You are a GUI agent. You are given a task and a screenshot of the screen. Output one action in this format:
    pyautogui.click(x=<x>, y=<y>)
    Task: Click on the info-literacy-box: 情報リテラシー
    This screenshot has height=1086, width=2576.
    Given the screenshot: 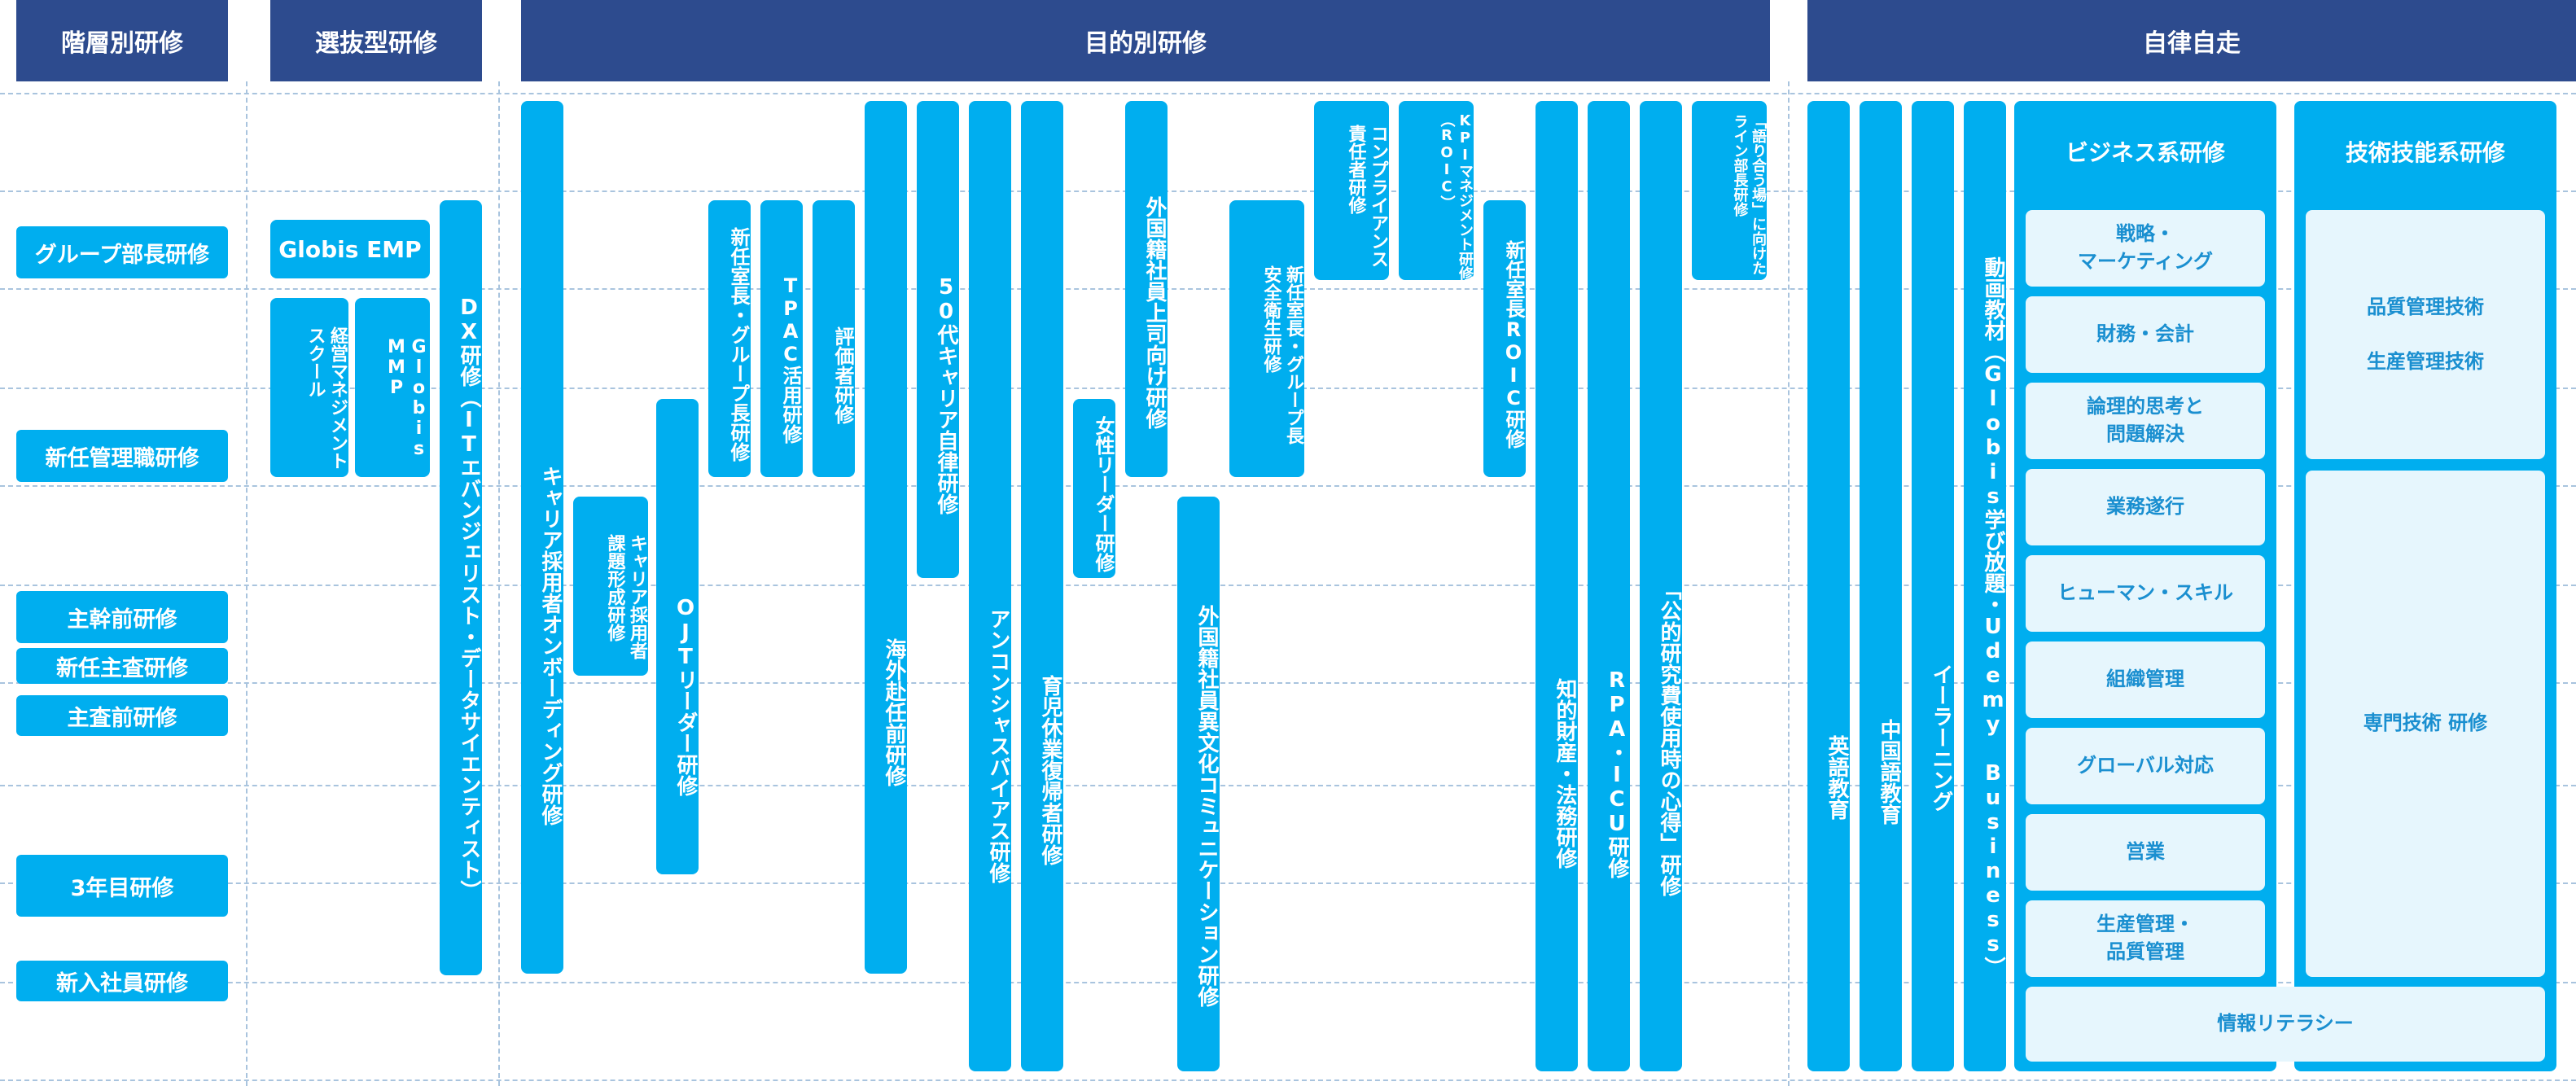 What is the action you would take?
    pyautogui.click(x=2285, y=1024)
    